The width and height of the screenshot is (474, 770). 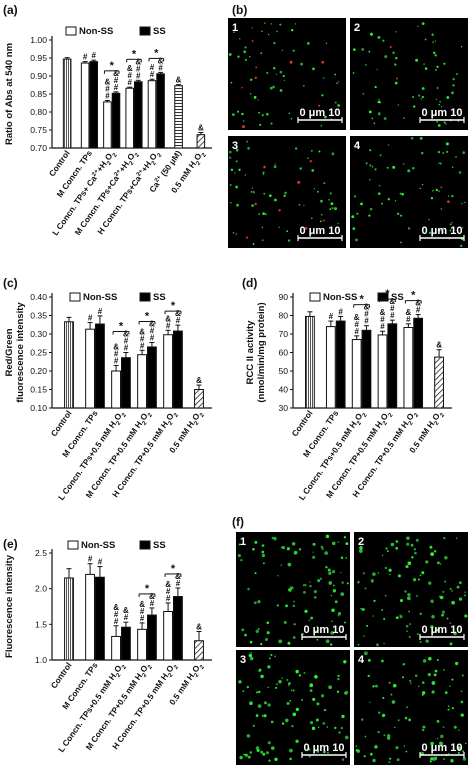 What do you see at coordinates (38, 112) in the screenshot?
I see `y-tick-label: 0.80` at bounding box center [38, 112].